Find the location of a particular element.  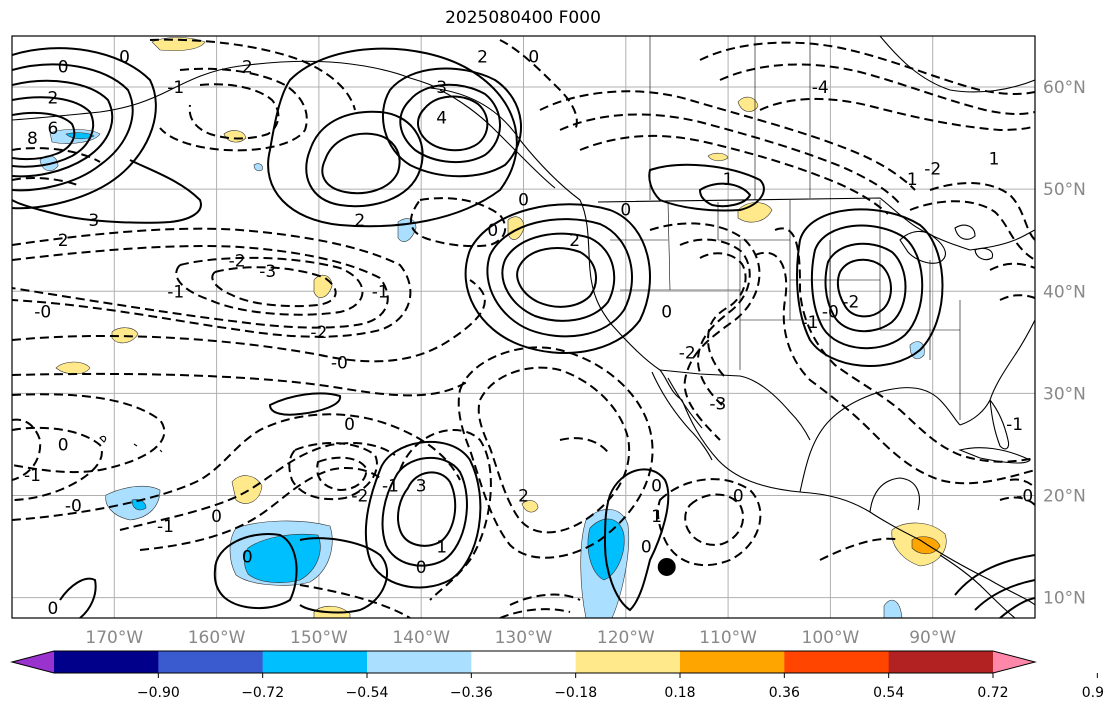

contour-value-label: 3 is located at coordinates (421, 486).